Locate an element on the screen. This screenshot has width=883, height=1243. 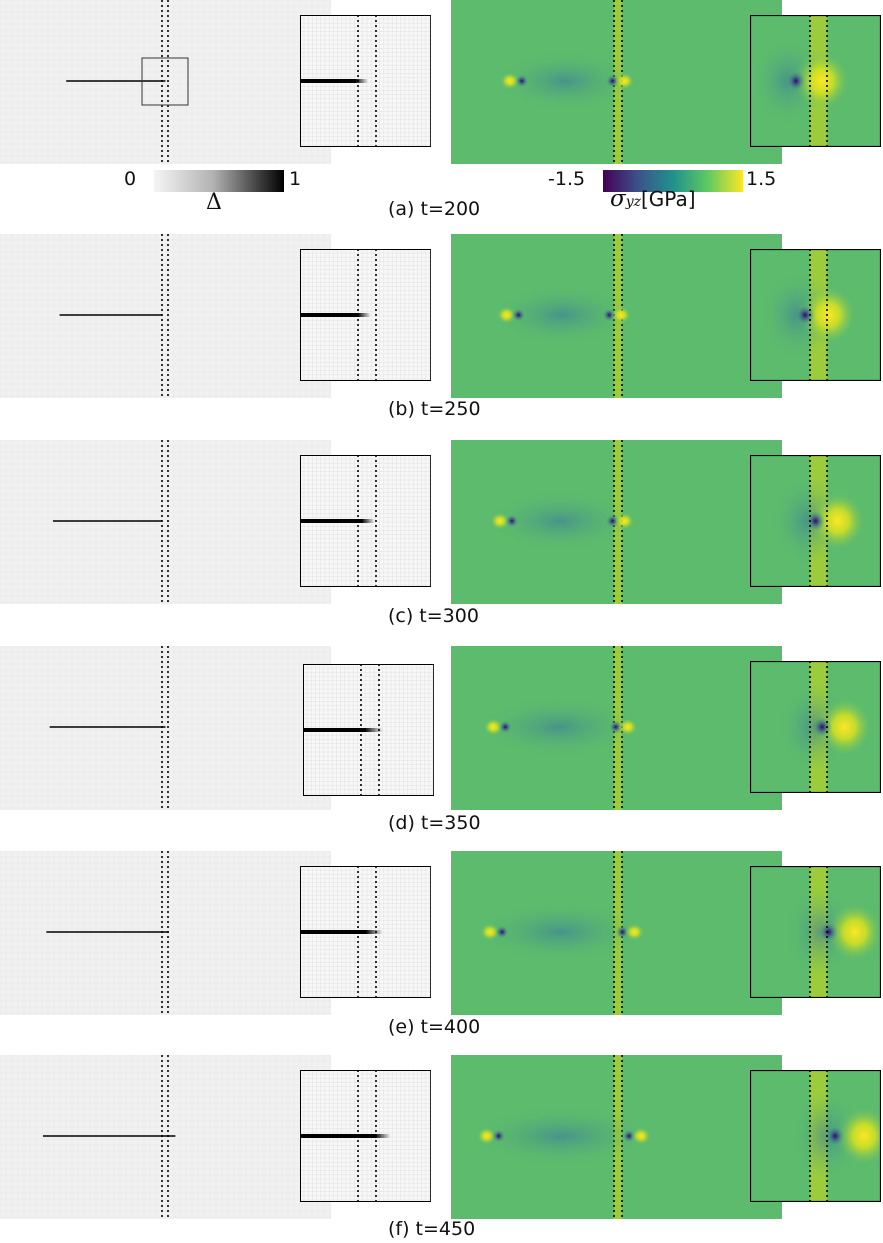
stress-quantity-symbol: σ is located at coordinates (618, 199).